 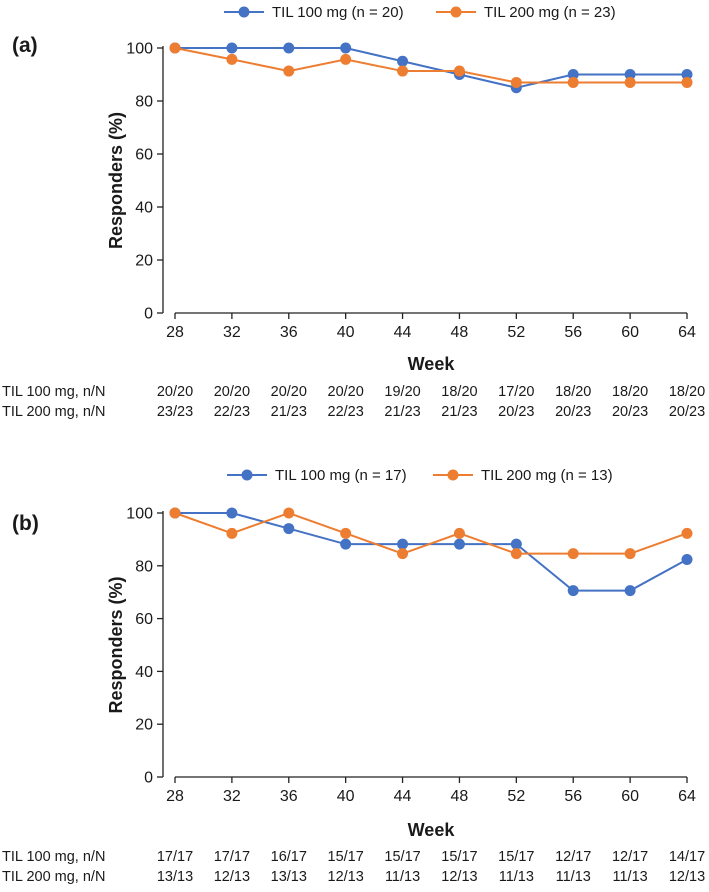 What do you see at coordinates (402, 392) in the screenshot?
I see `risk-value: 19/20` at bounding box center [402, 392].